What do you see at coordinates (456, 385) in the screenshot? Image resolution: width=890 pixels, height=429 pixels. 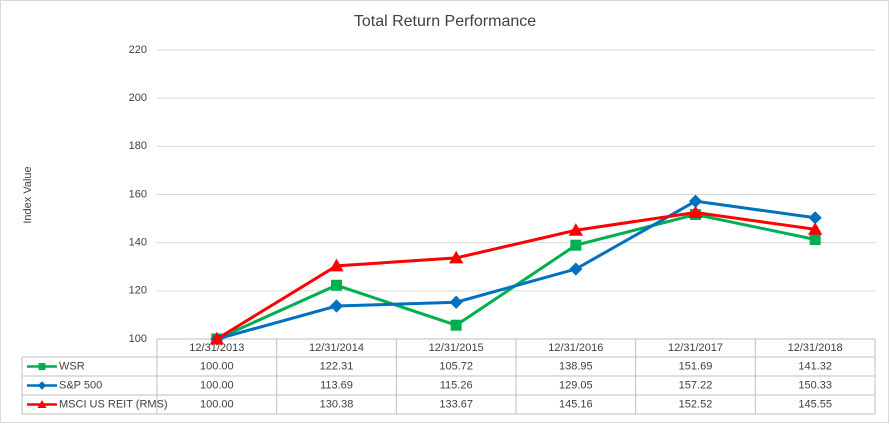 I see `table-cell: 115.26` at bounding box center [456, 385].